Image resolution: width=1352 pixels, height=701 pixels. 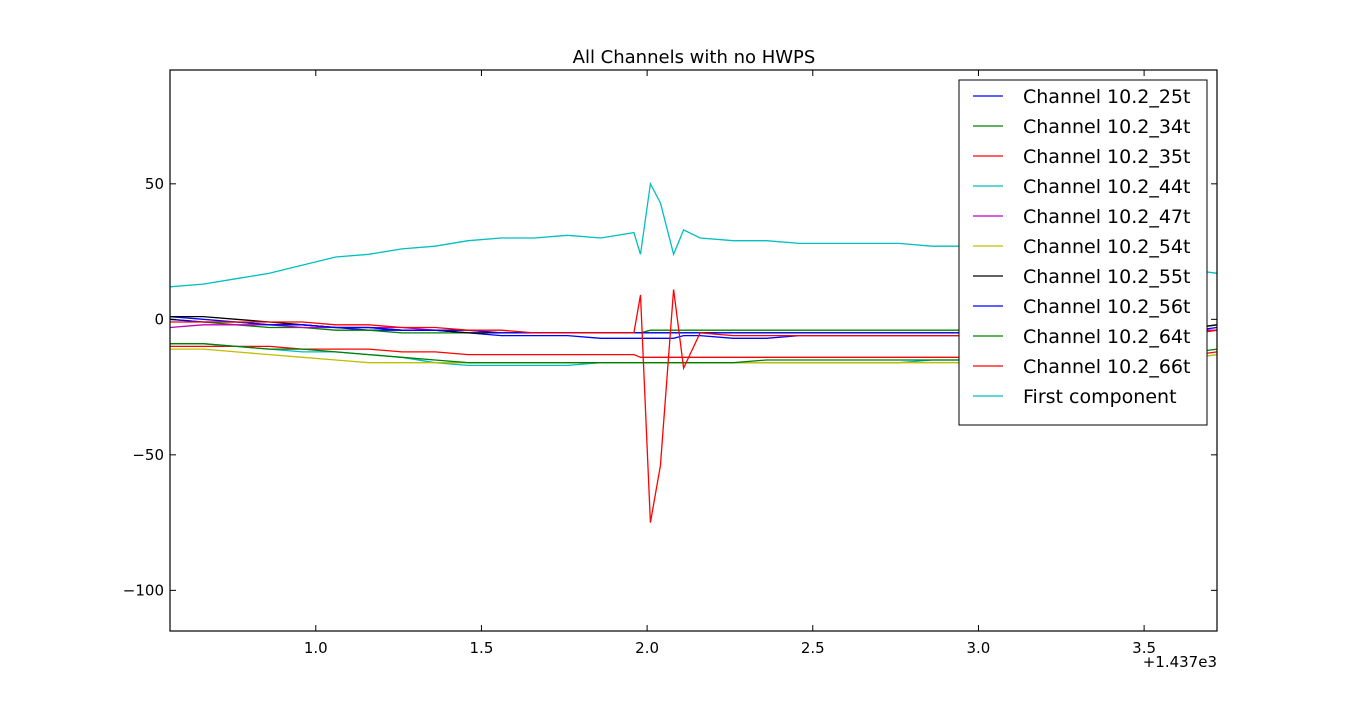 I want to click on legend-label: Channel 10.2_35t, so click(x=1106, y=157).